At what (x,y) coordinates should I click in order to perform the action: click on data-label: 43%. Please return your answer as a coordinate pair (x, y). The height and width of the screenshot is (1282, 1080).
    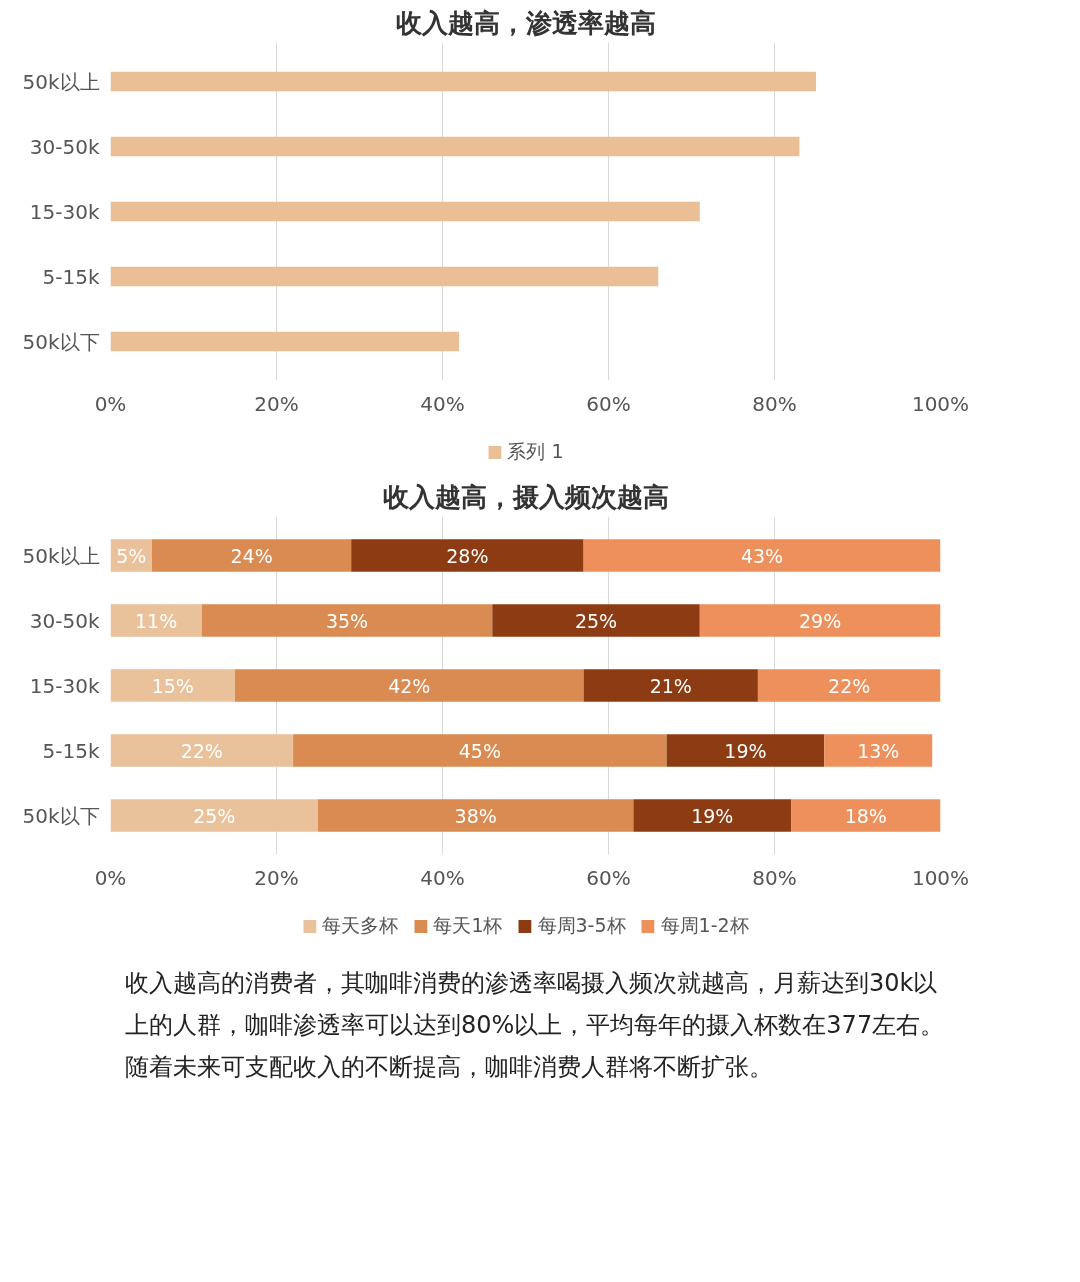
    Looking at the image, I should click on (762, 555).